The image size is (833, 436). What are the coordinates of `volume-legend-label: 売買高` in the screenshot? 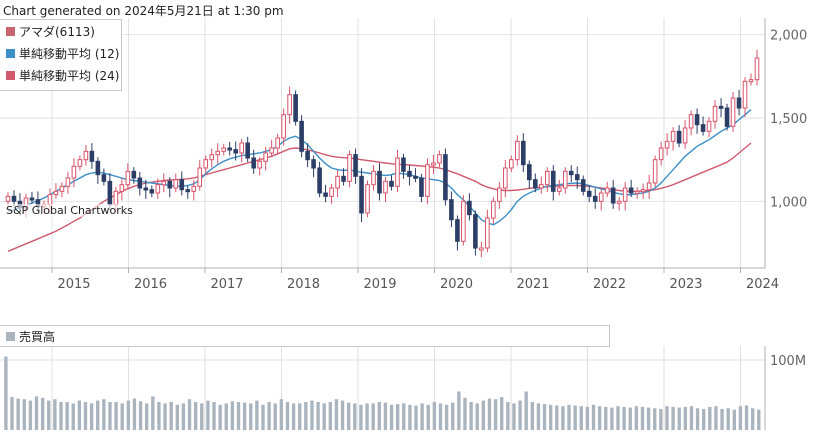 It's located at (37, 336).